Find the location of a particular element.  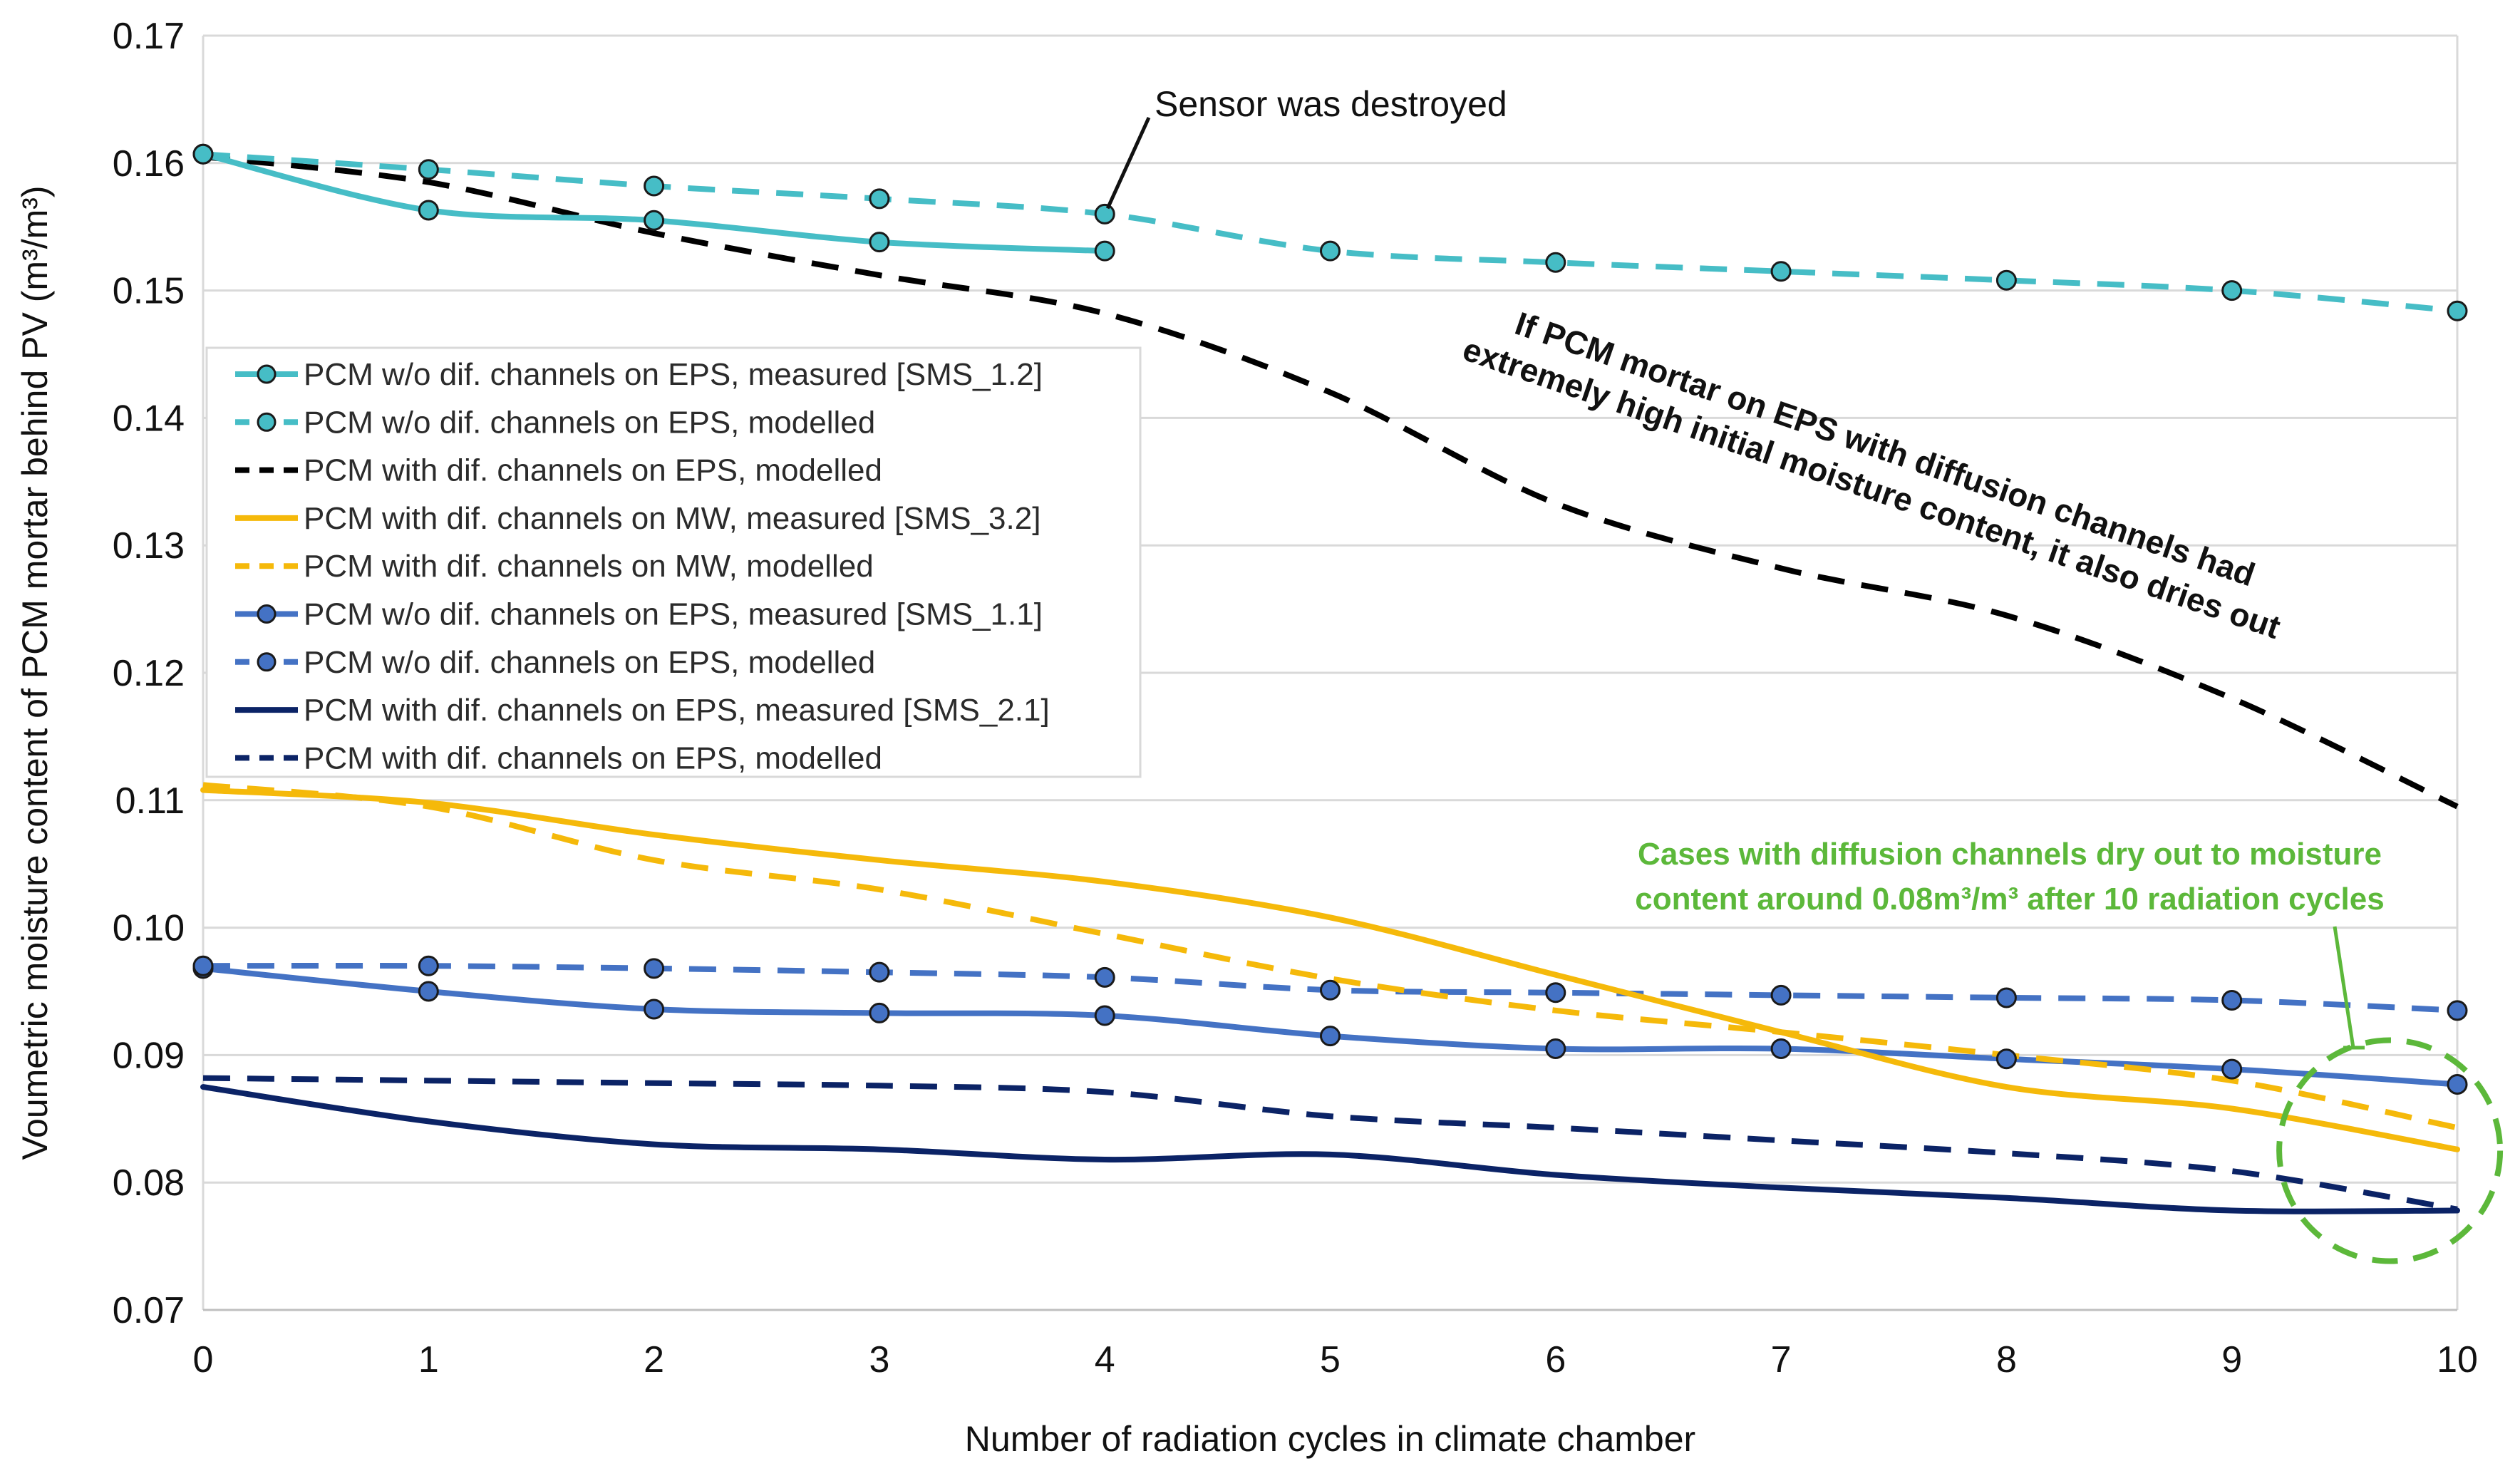

x-tick-label: 0 is located at coordinates (203, 1360).